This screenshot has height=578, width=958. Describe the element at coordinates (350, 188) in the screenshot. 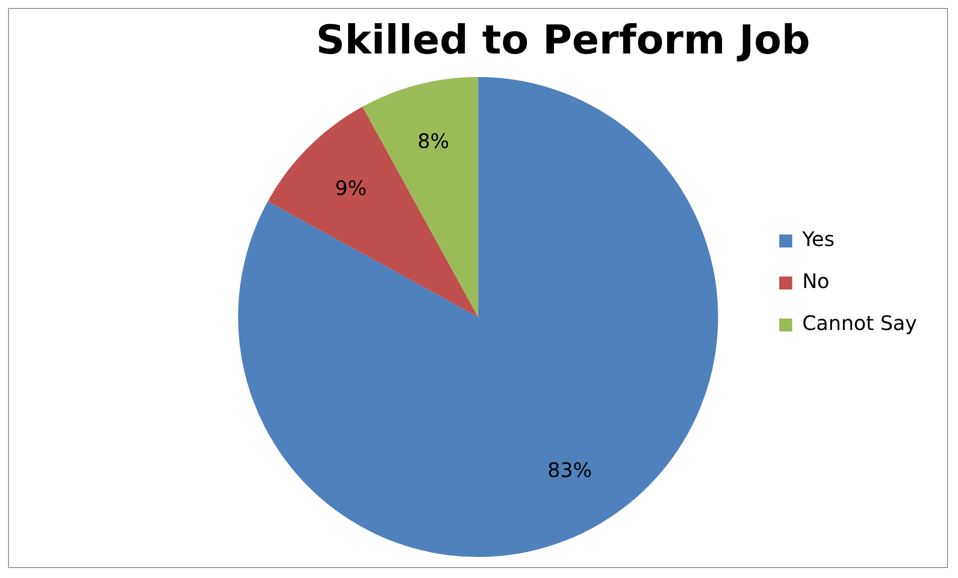

I see `data-label: 9%` at that location.